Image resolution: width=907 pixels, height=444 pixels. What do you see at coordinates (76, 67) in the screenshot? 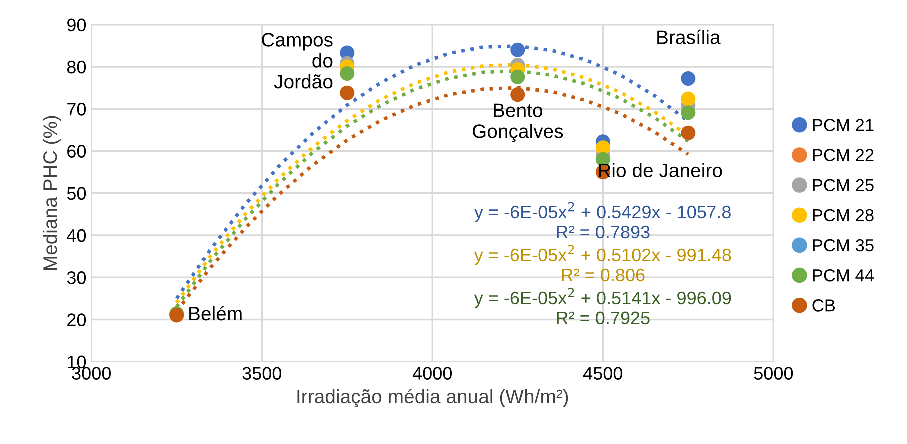
I see `y-tick-label: 80` at bounding box center [76, 67].